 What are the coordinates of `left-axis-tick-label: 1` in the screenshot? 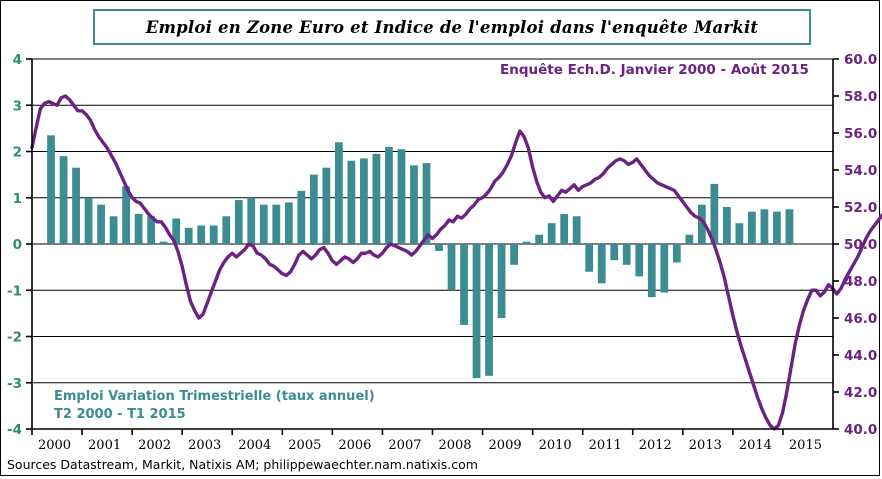 It's located at (17, 199).